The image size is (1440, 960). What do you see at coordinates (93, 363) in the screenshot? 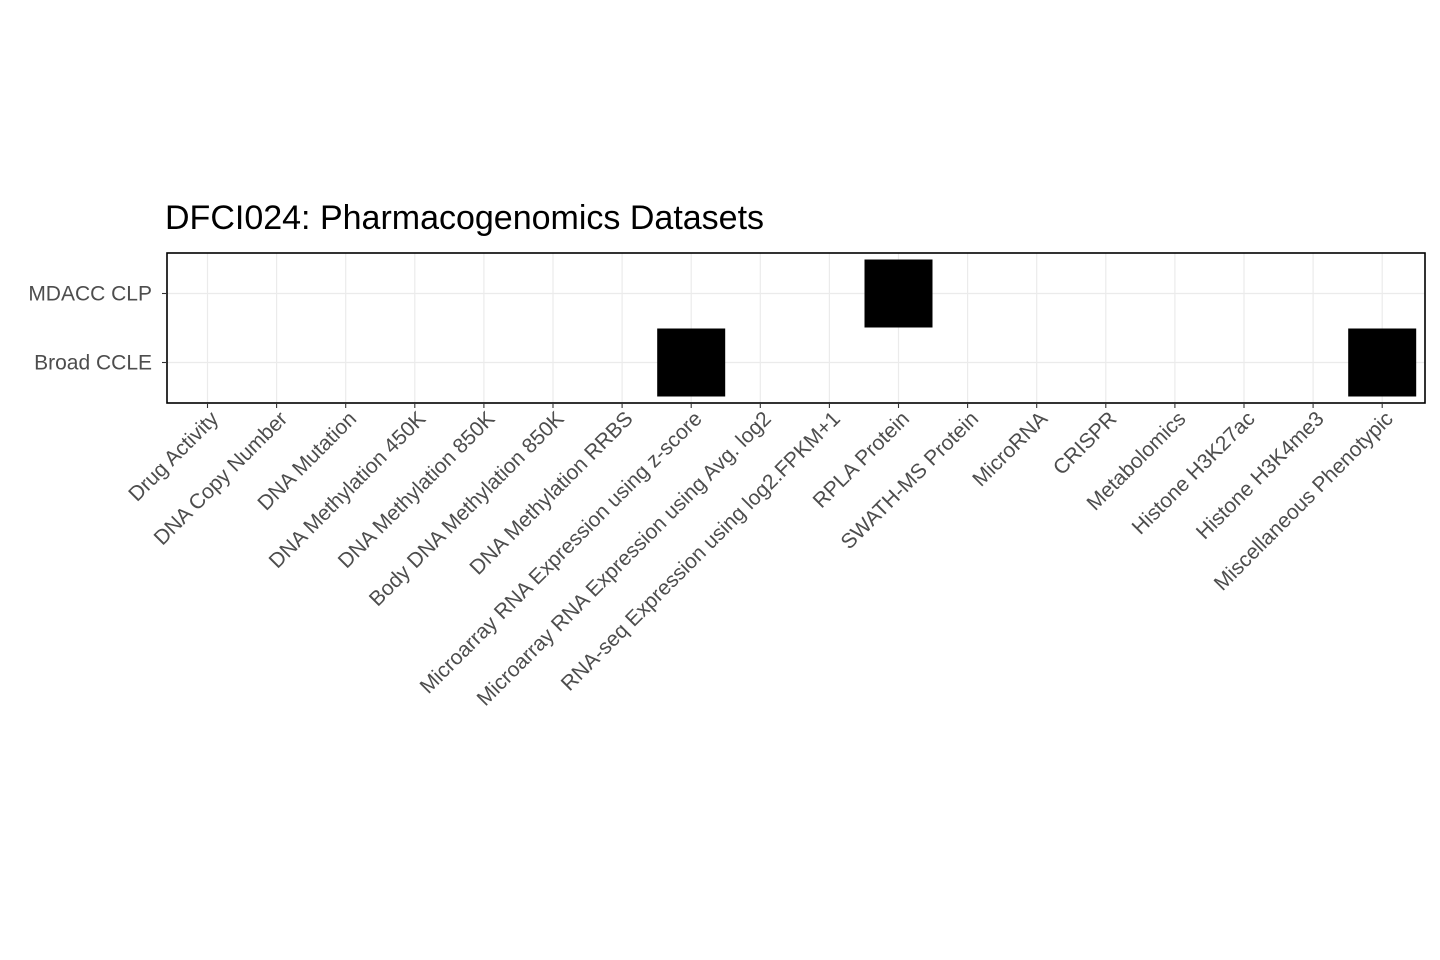
I see `y-tick-label: Broad CCLE` at bounding box center [93, 363].